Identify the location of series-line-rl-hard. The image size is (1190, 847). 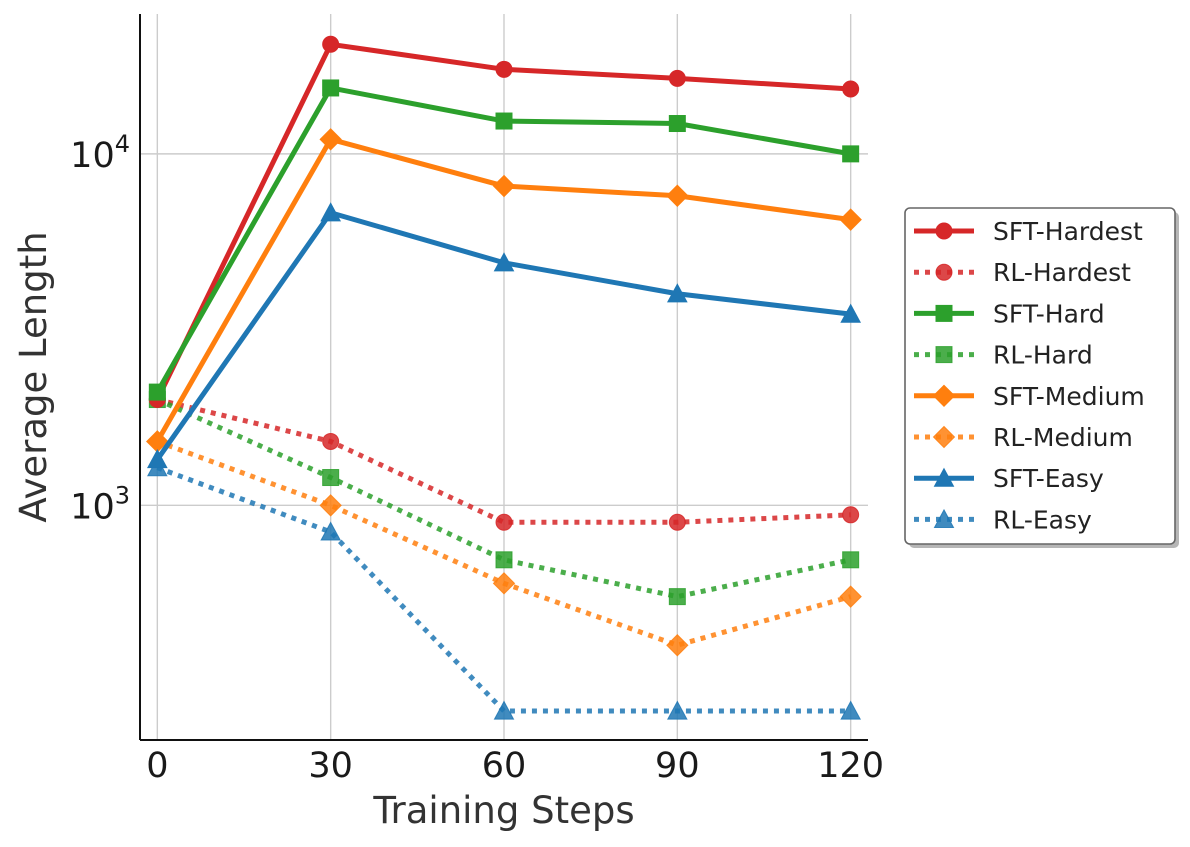
(504, 498).